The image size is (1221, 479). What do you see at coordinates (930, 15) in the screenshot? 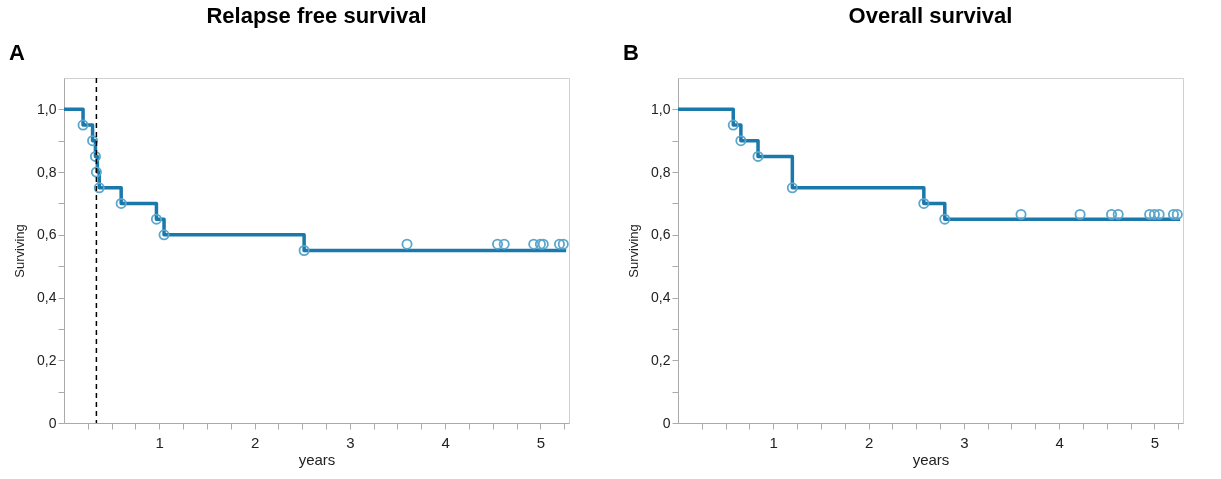
I see `chart-title: Overall survival` at bounding box center [930, 15].